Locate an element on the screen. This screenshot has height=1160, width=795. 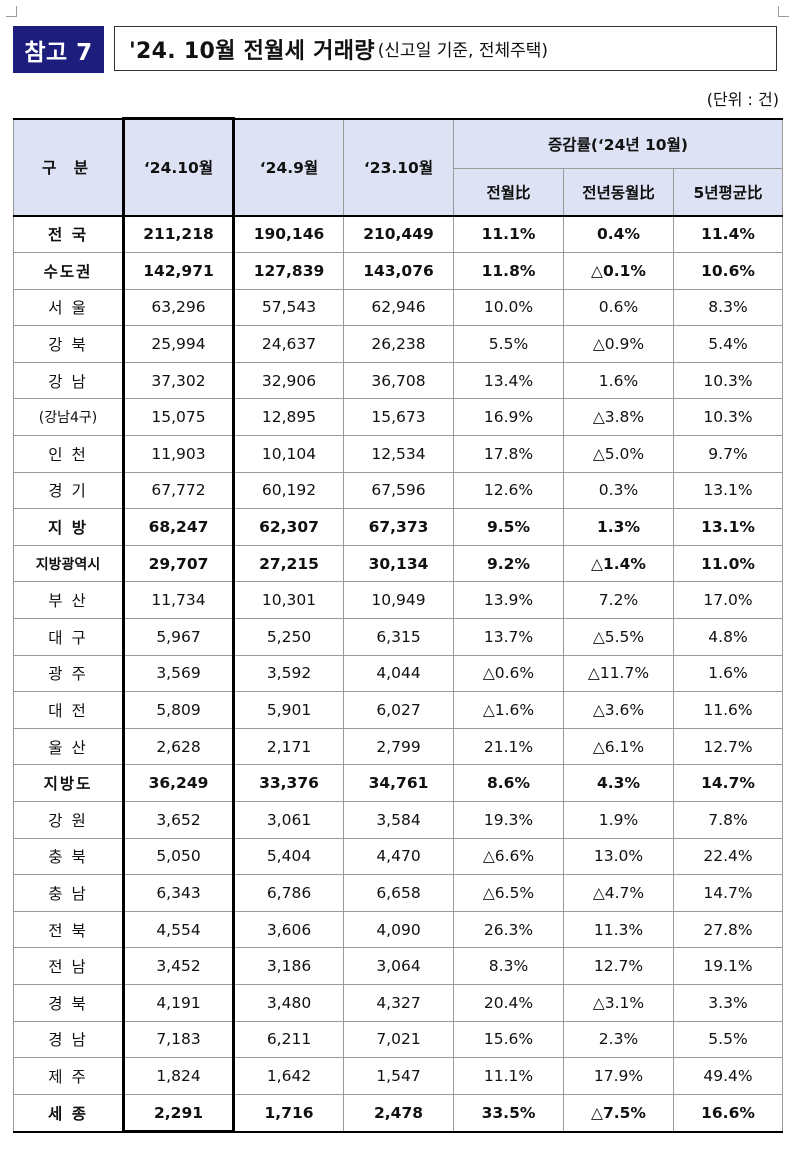
cell-5y-avg: 9.7% is located at coordinates (728, 454).